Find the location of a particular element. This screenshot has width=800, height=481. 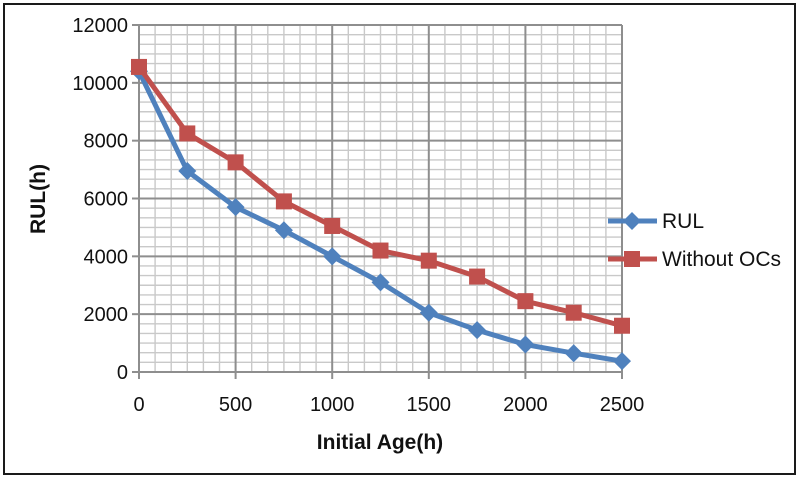

without-ocs-square-icon is located at coordinates (632, 259).